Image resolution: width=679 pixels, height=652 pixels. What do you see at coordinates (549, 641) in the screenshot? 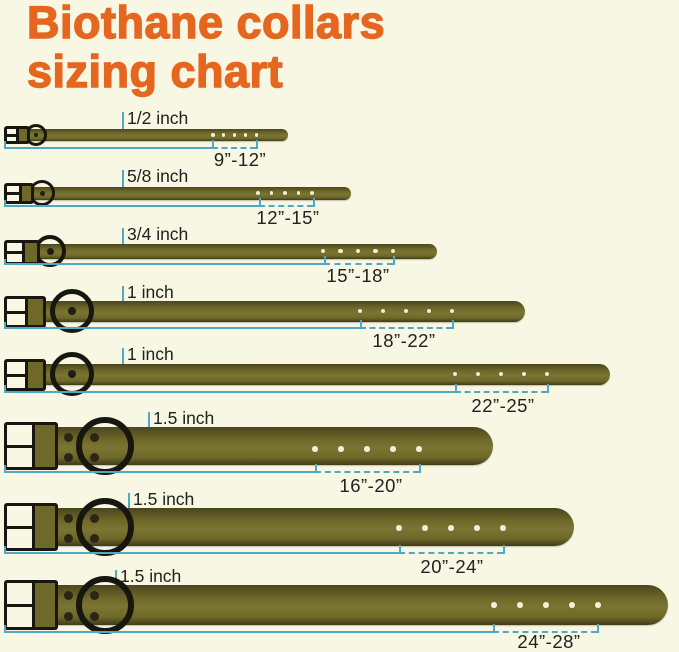
I see `size-range-label: 24”-28”` at bounding box center [549, 641].